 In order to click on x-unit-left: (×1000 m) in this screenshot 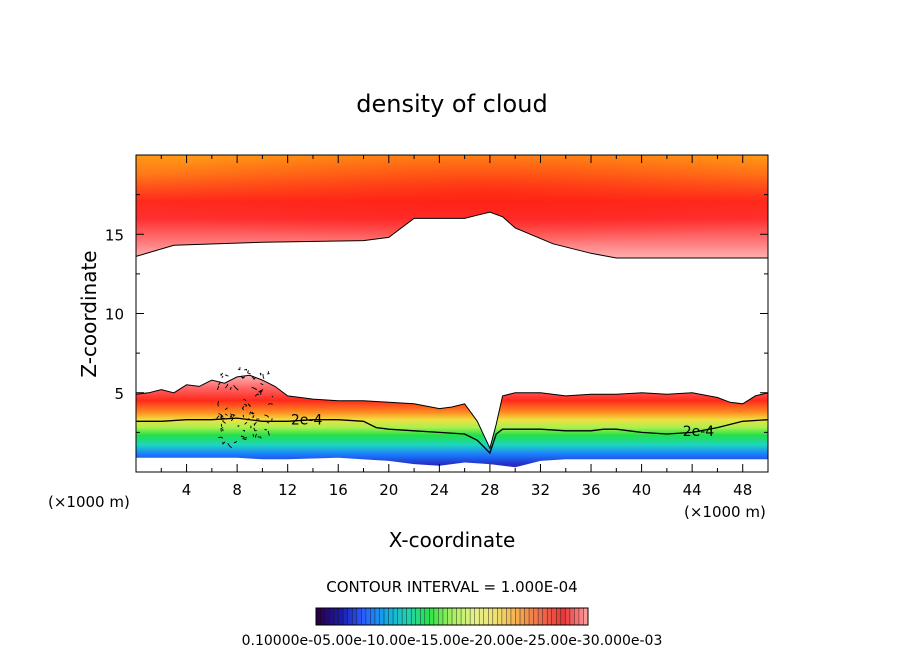, I will do `click(89, 502)`.